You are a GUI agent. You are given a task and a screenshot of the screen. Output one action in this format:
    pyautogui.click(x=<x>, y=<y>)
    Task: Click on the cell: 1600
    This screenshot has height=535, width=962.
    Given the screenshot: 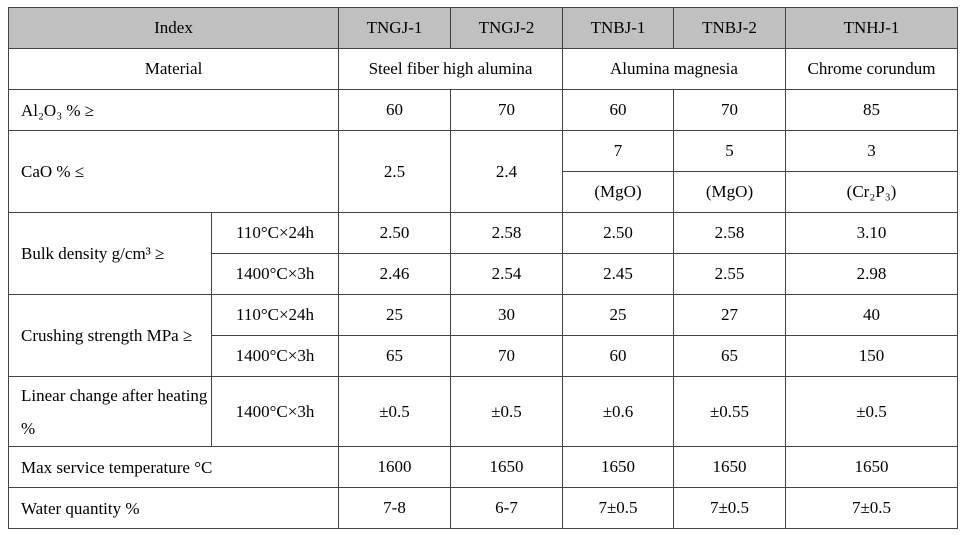 What is the action you would take?
    pyautogui.click(x=394, y=467)
    